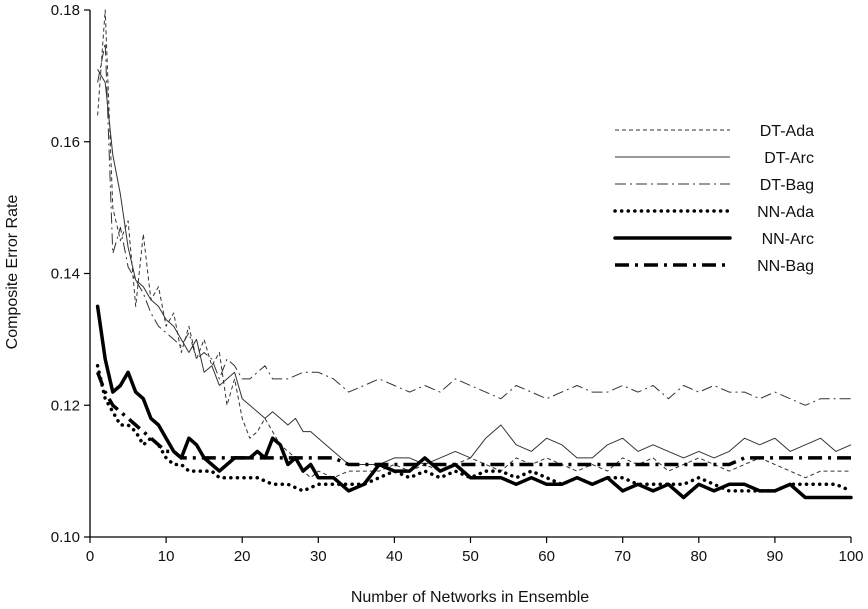  What do you see at coordinates (470, 597) in the screenshot?
I see `x-axis-title: Number of Networks in Ensemble` at bounding box center [470, 597].